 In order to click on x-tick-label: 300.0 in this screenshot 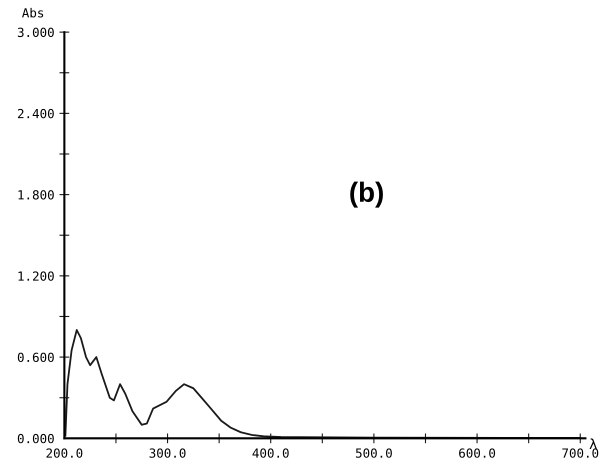, I will do `click(168, 453)`.